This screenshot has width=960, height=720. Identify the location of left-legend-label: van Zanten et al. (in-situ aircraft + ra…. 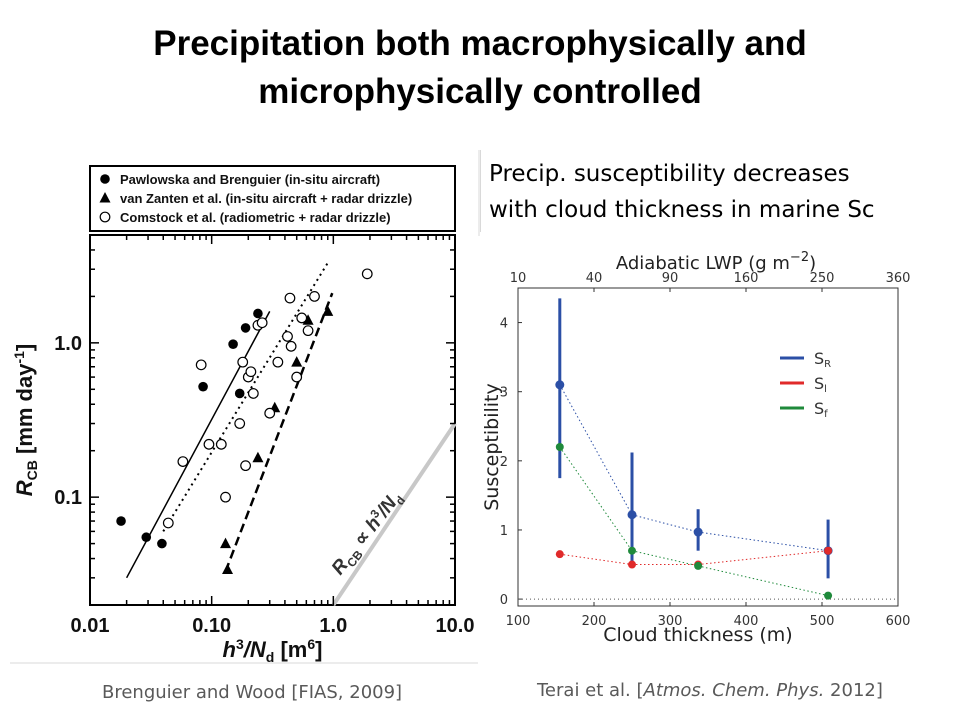
(266, 198).